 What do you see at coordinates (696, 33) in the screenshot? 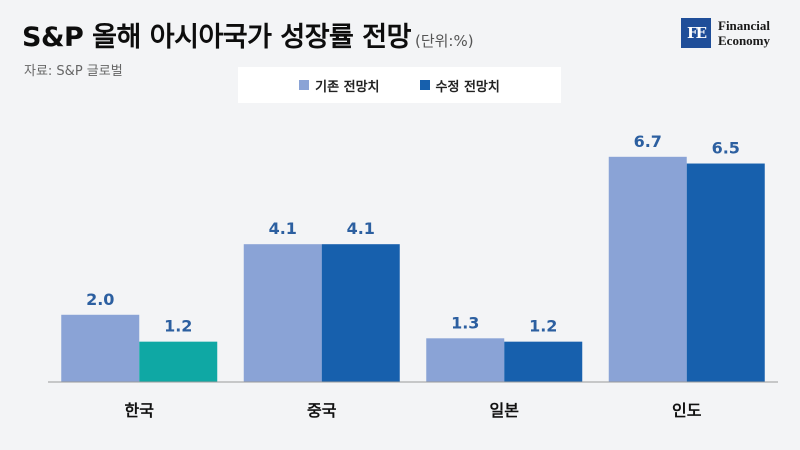
I see `logo-mark-icon: FE` at bounding box center [696, 33].